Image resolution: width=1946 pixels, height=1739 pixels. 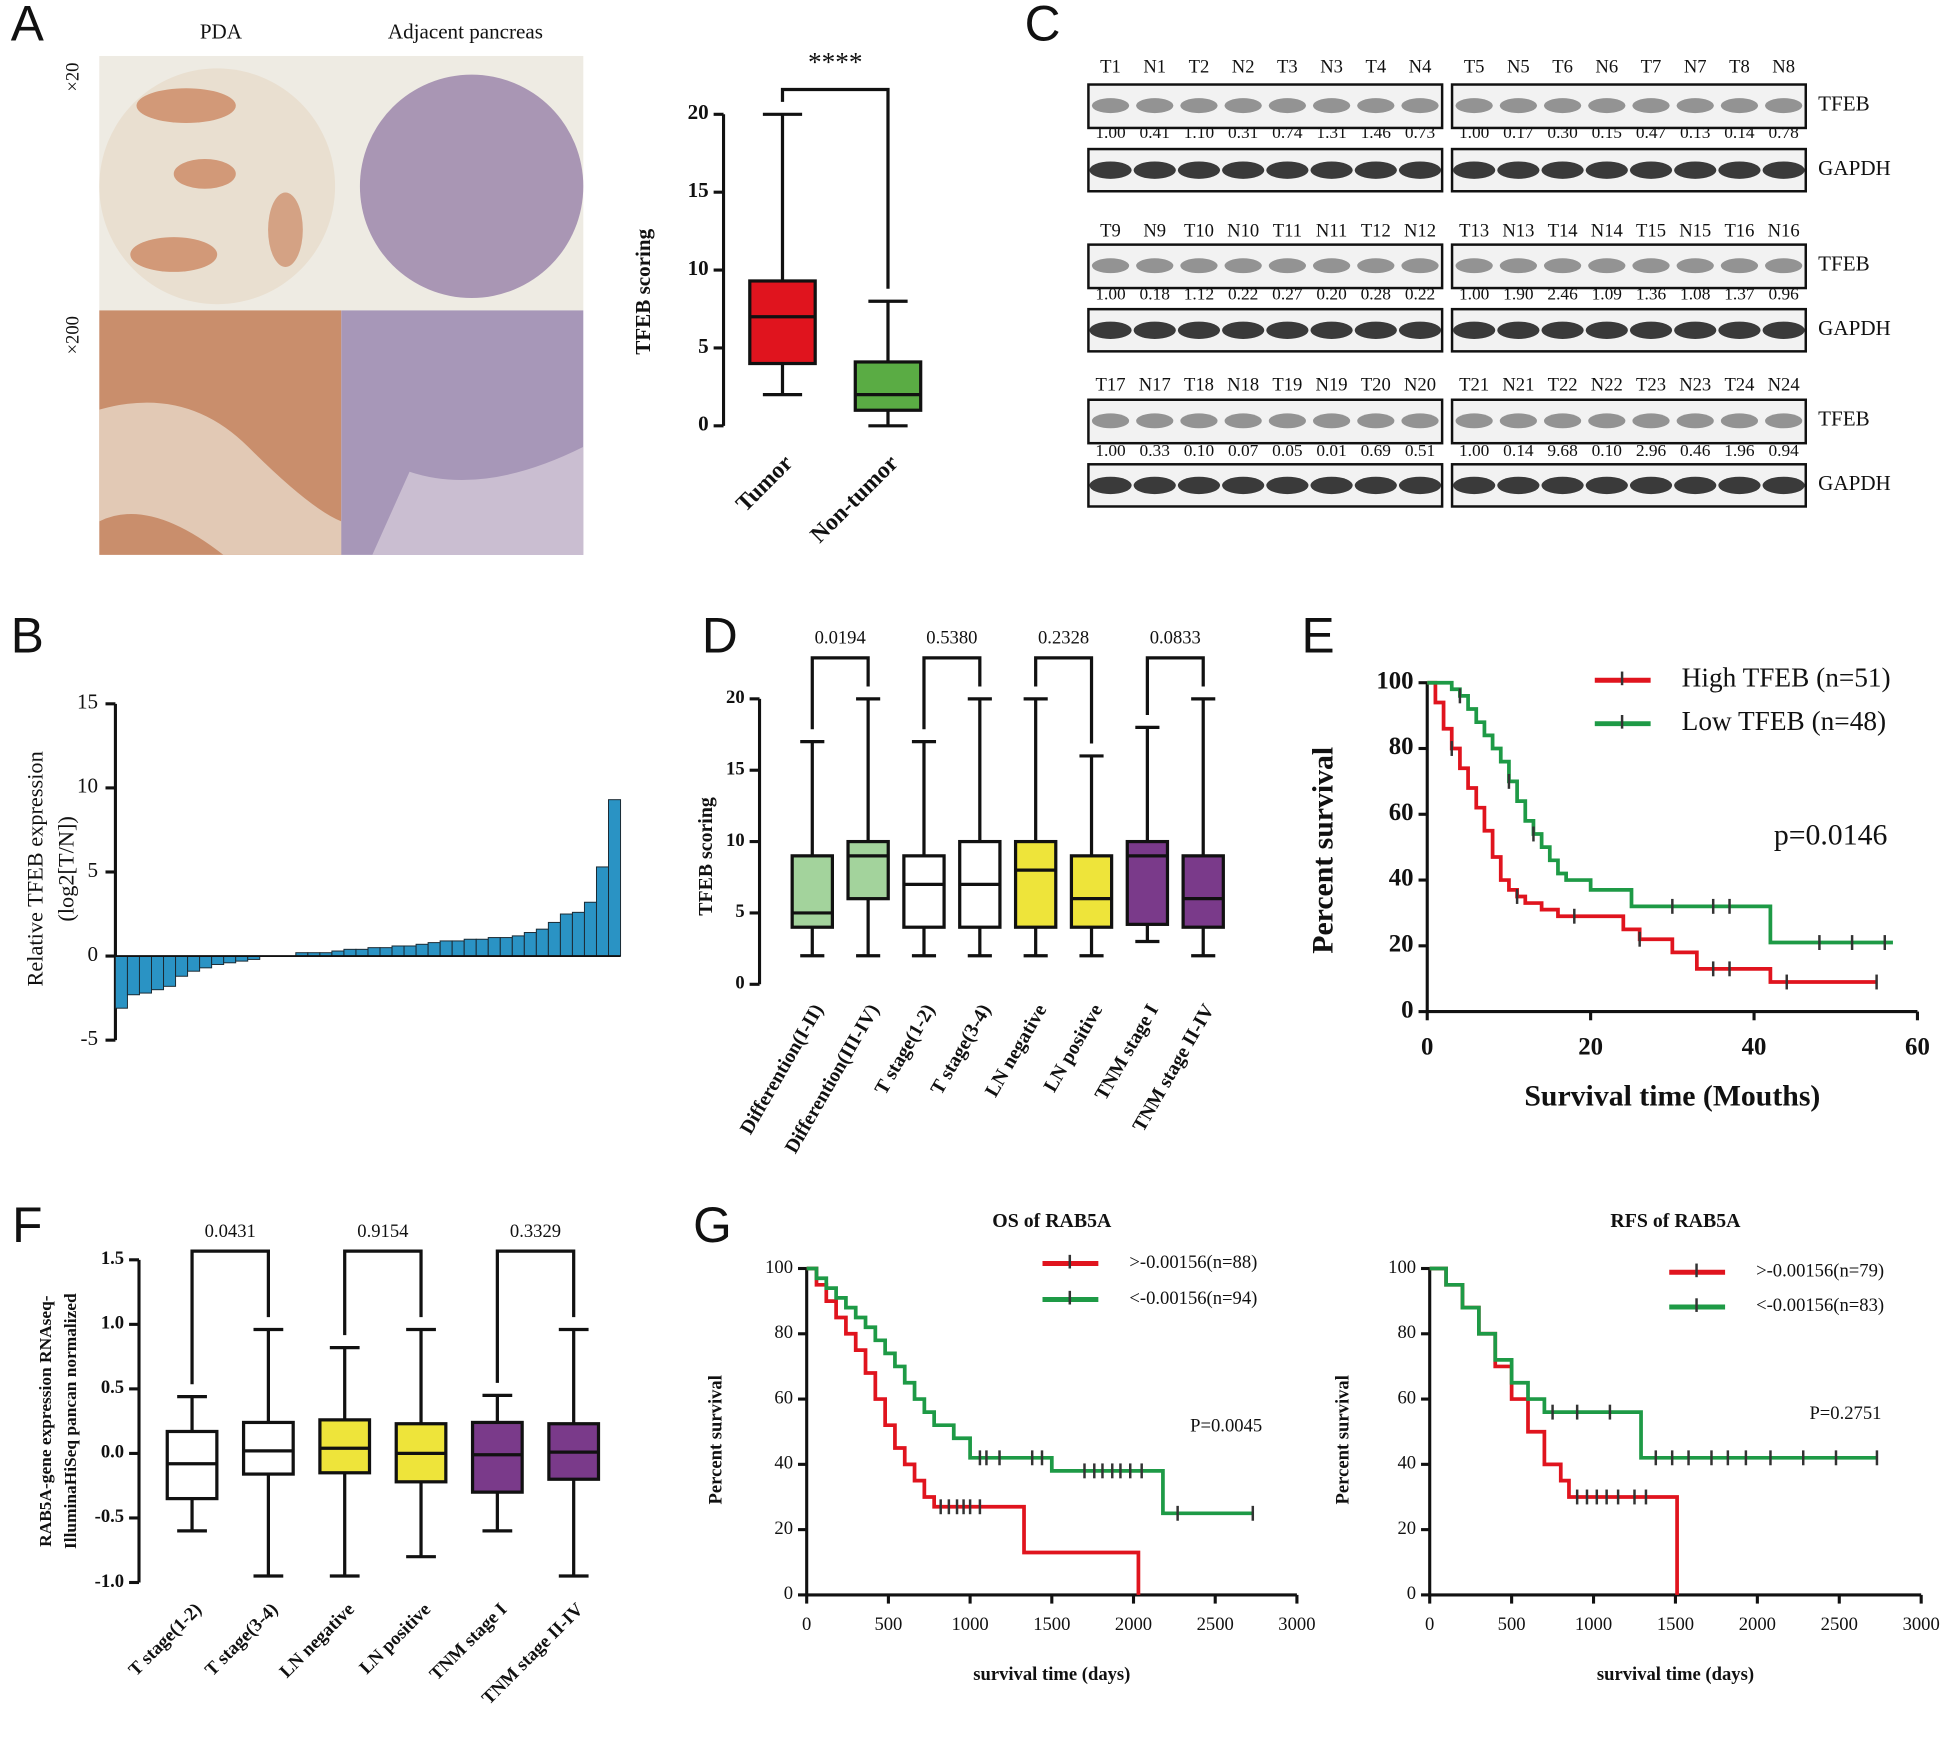 I want to click on lane-label: T14, so click(x=1563, y=230).